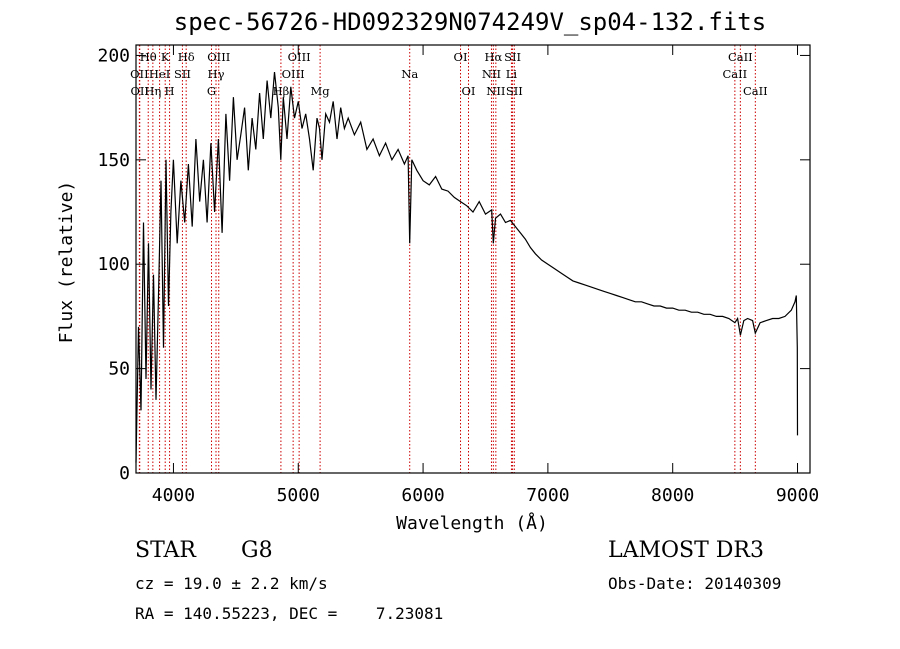  What do you see at coordinates (148, 57) in the screenshot?
I see `spectral-line-label: Hθ` at bounding box center [148, 57].